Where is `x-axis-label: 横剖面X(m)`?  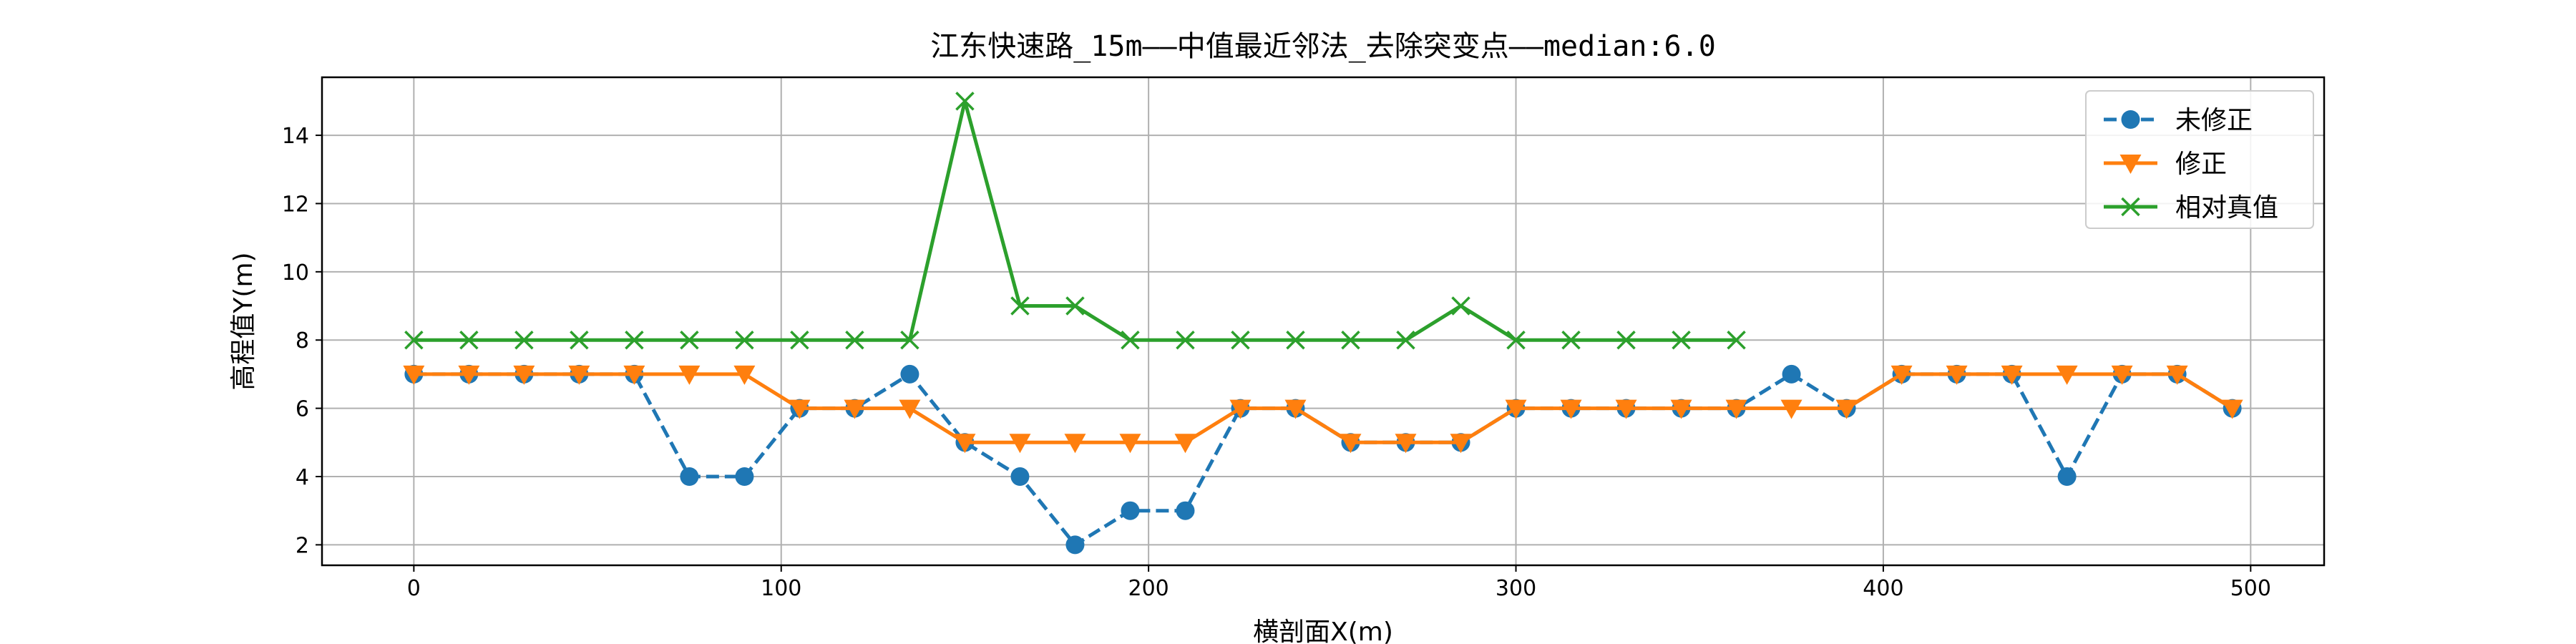
x-axis-label: 横剖面X(m) is located at coordinates (1323, 631).